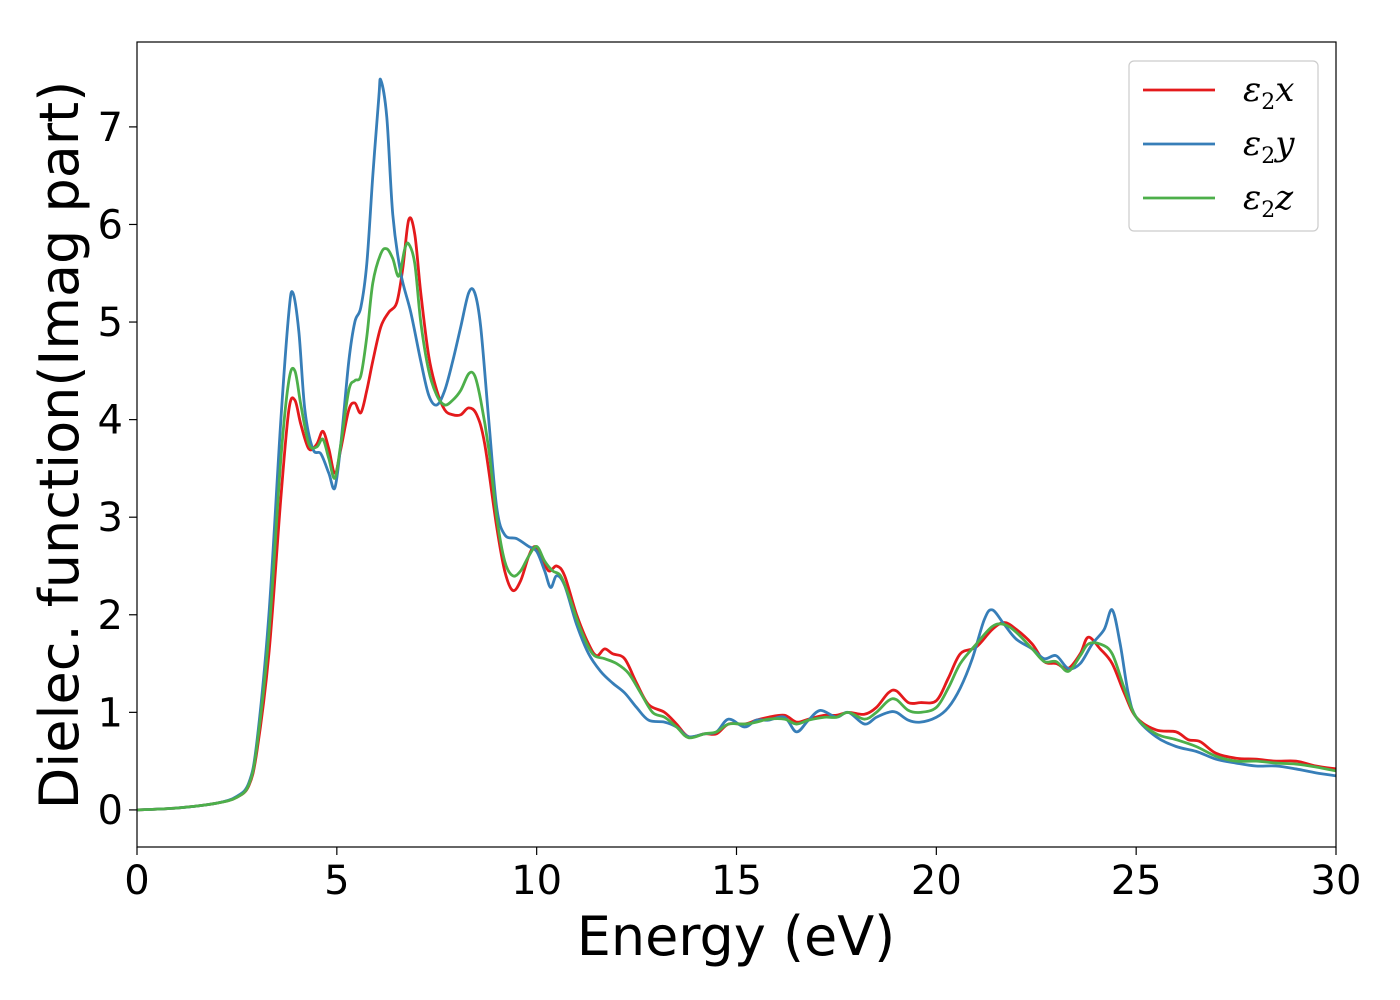 The height and width of the screenshot is (1000, 1400). Describe the element at coordinates (1284, 144) in the screenshot. I see `legend-label-axis: y` at that location.